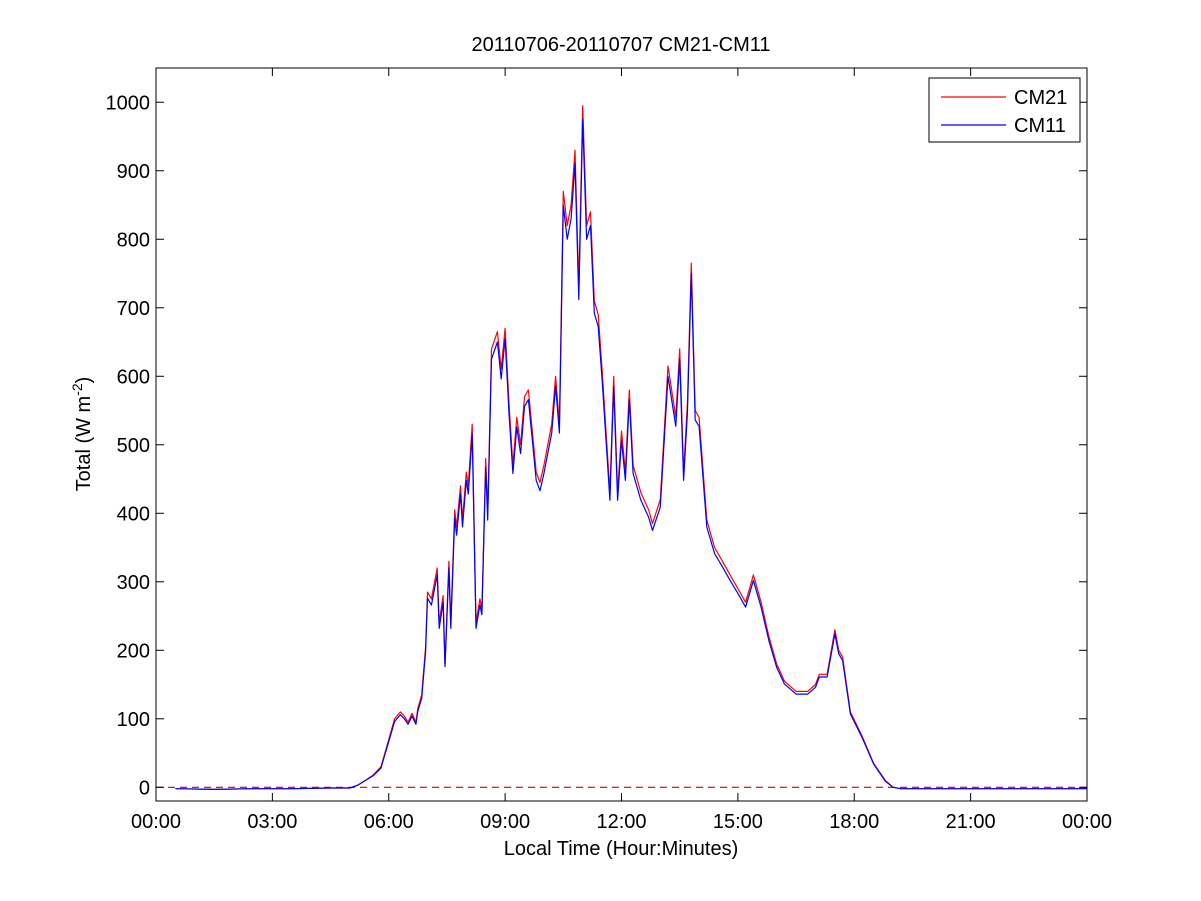 Image resolution: width=1201 pixels, height=901 pixels. I want to click on y-tick-label: 400, so click(133, 514).